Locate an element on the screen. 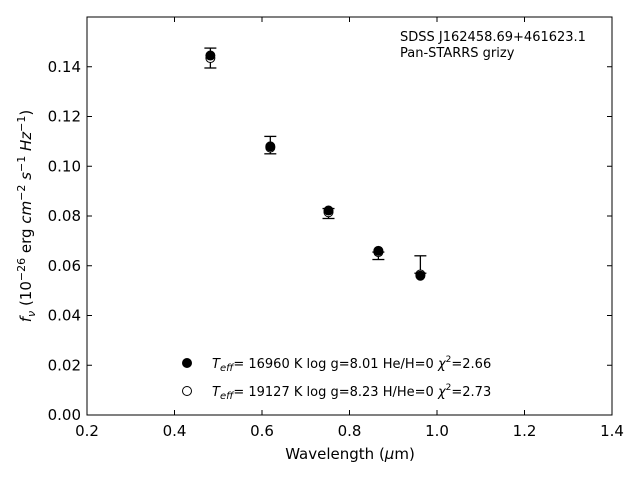  y-tick-label: 0.06 is located at coordinates (64, 266).